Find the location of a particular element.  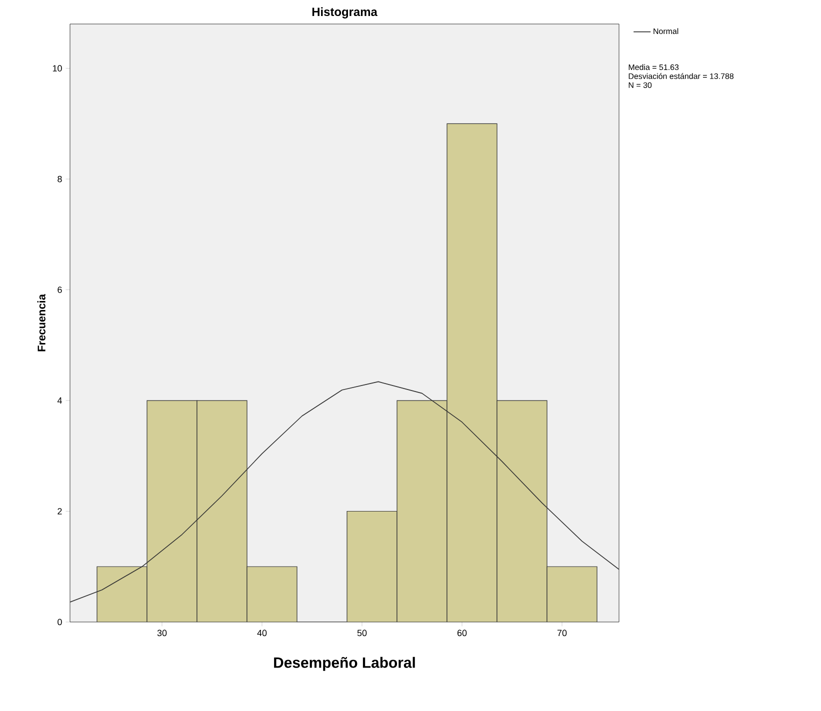

x-axis-title: Desempeño Laboral is located at coordinates (344, 663).